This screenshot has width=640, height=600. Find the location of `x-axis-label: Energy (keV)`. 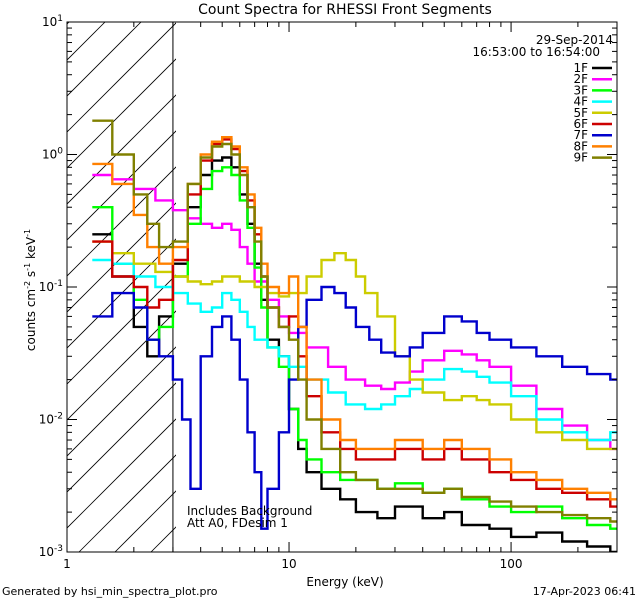

x-axis-label: Energy (keV) is located at coordinates (344, 582).